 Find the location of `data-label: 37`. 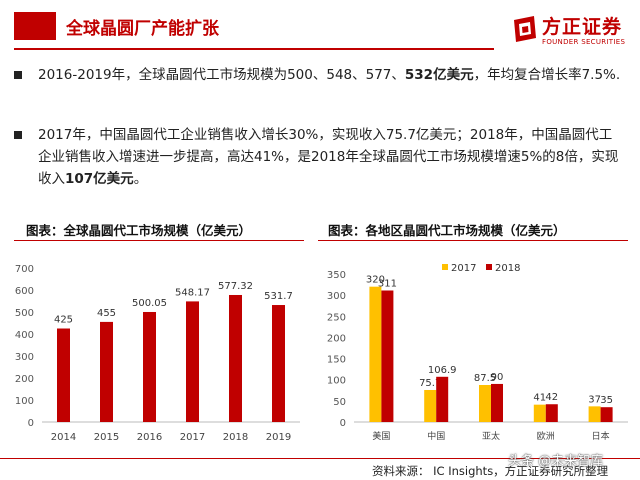

data-label: 37 is located at coordinates (594, 399).